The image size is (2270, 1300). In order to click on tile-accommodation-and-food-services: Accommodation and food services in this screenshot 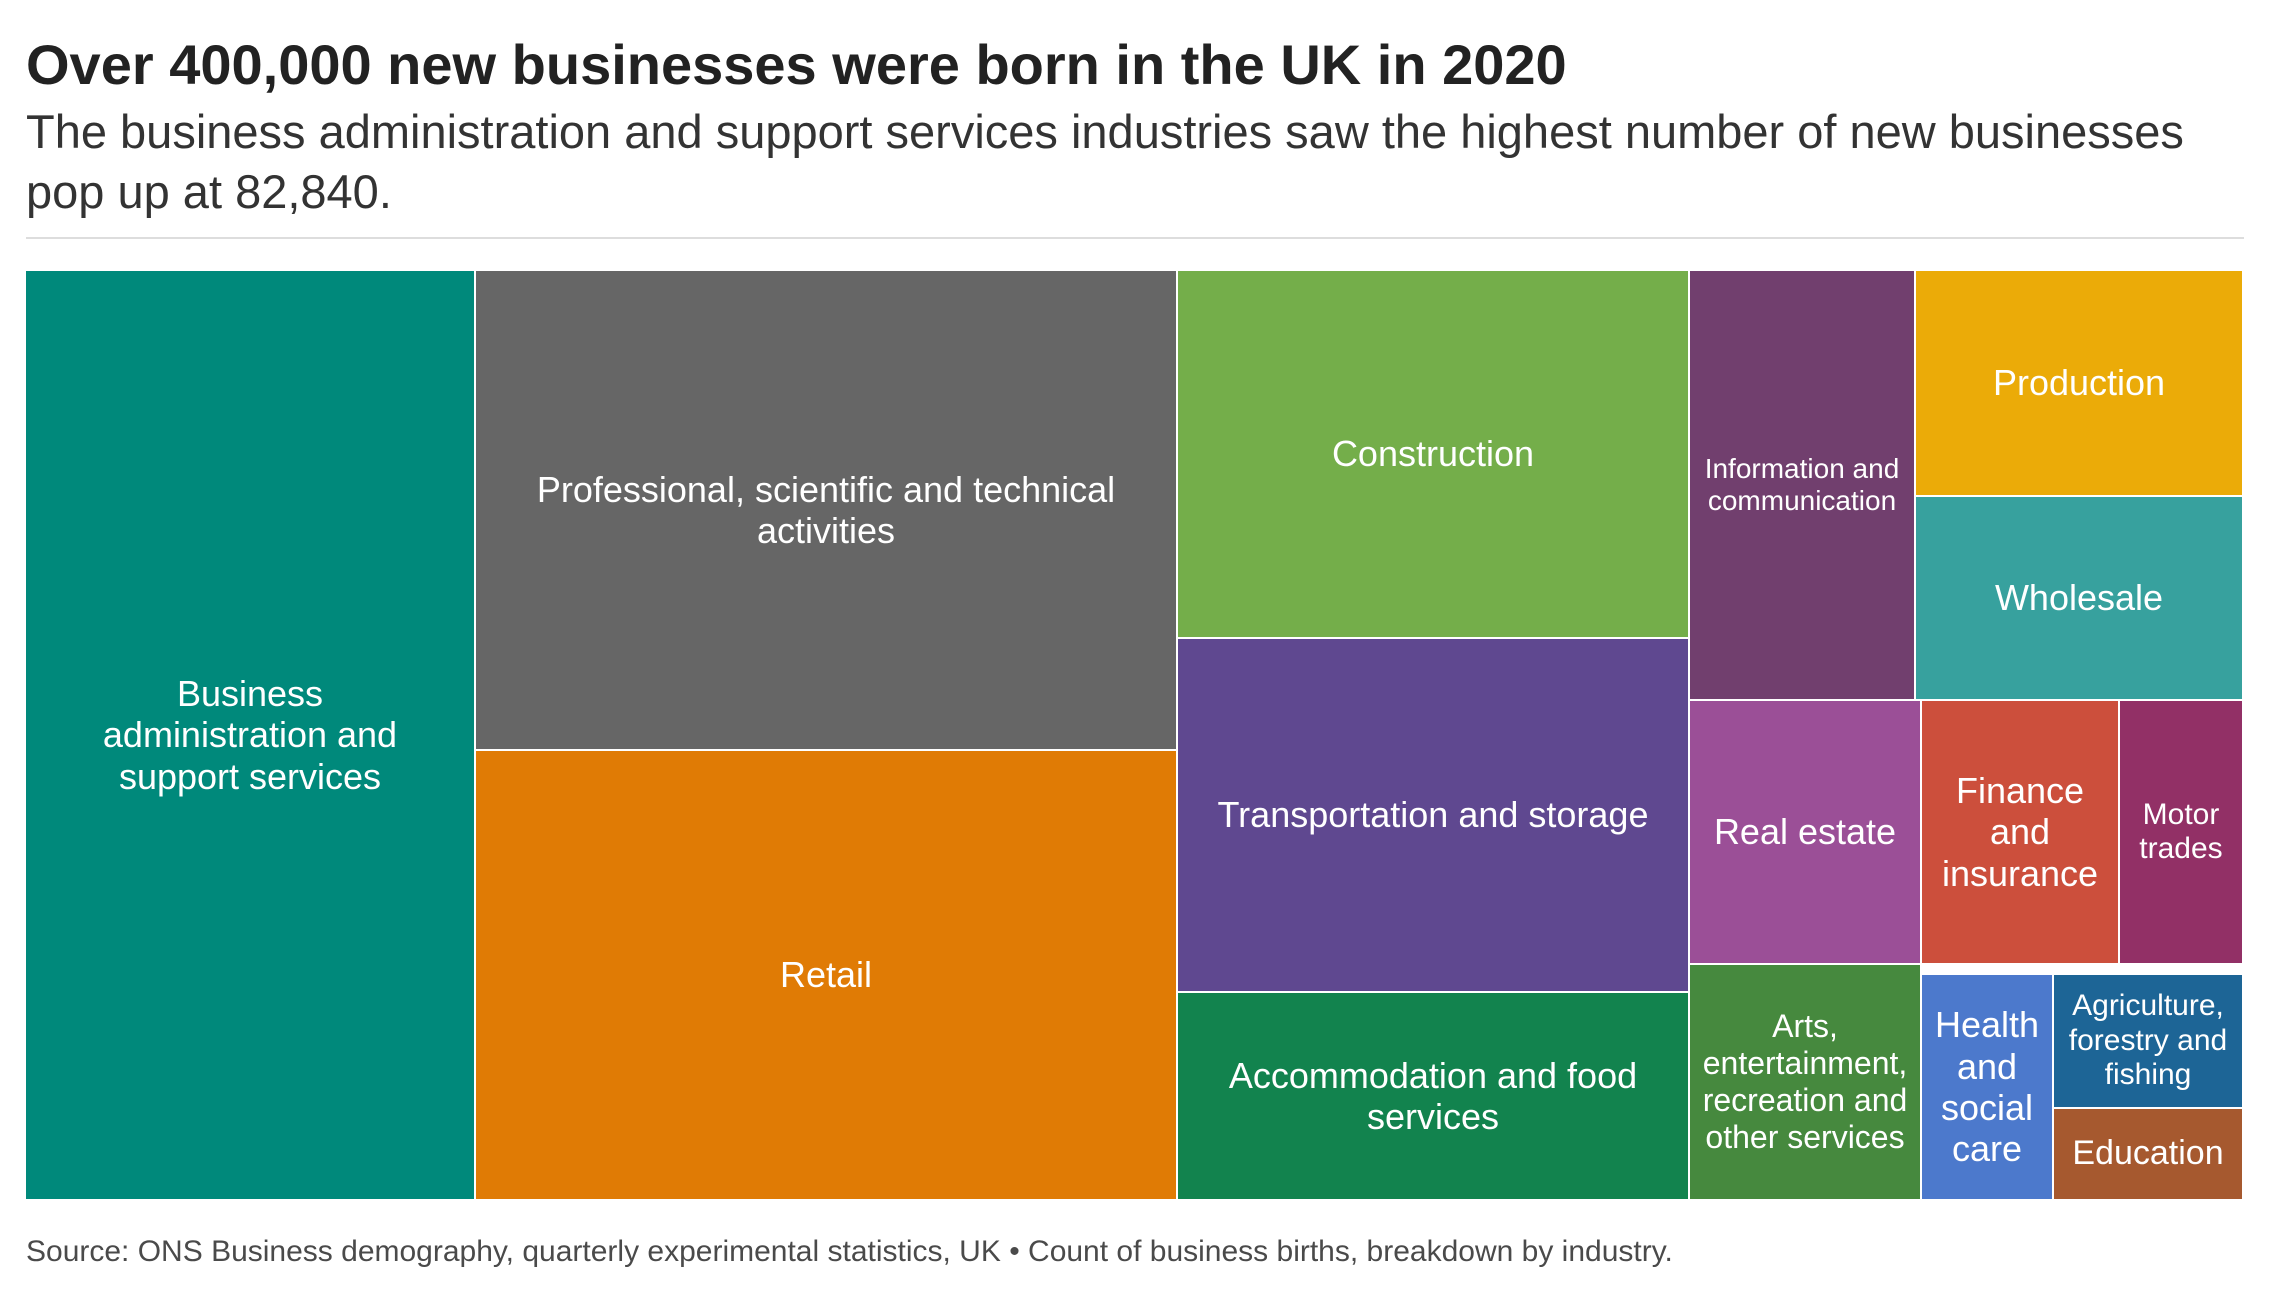, I will do `click(1433, 1096)`.